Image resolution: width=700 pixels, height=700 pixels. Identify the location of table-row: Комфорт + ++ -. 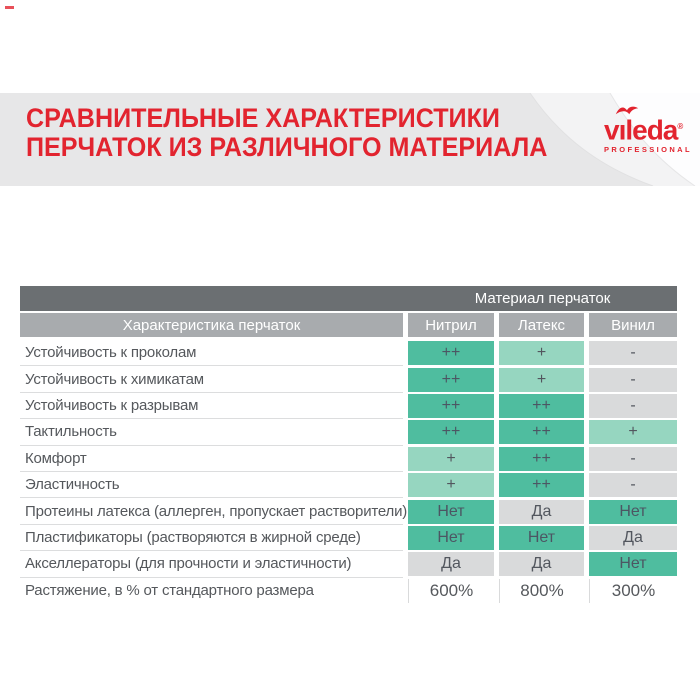
(348, 459).